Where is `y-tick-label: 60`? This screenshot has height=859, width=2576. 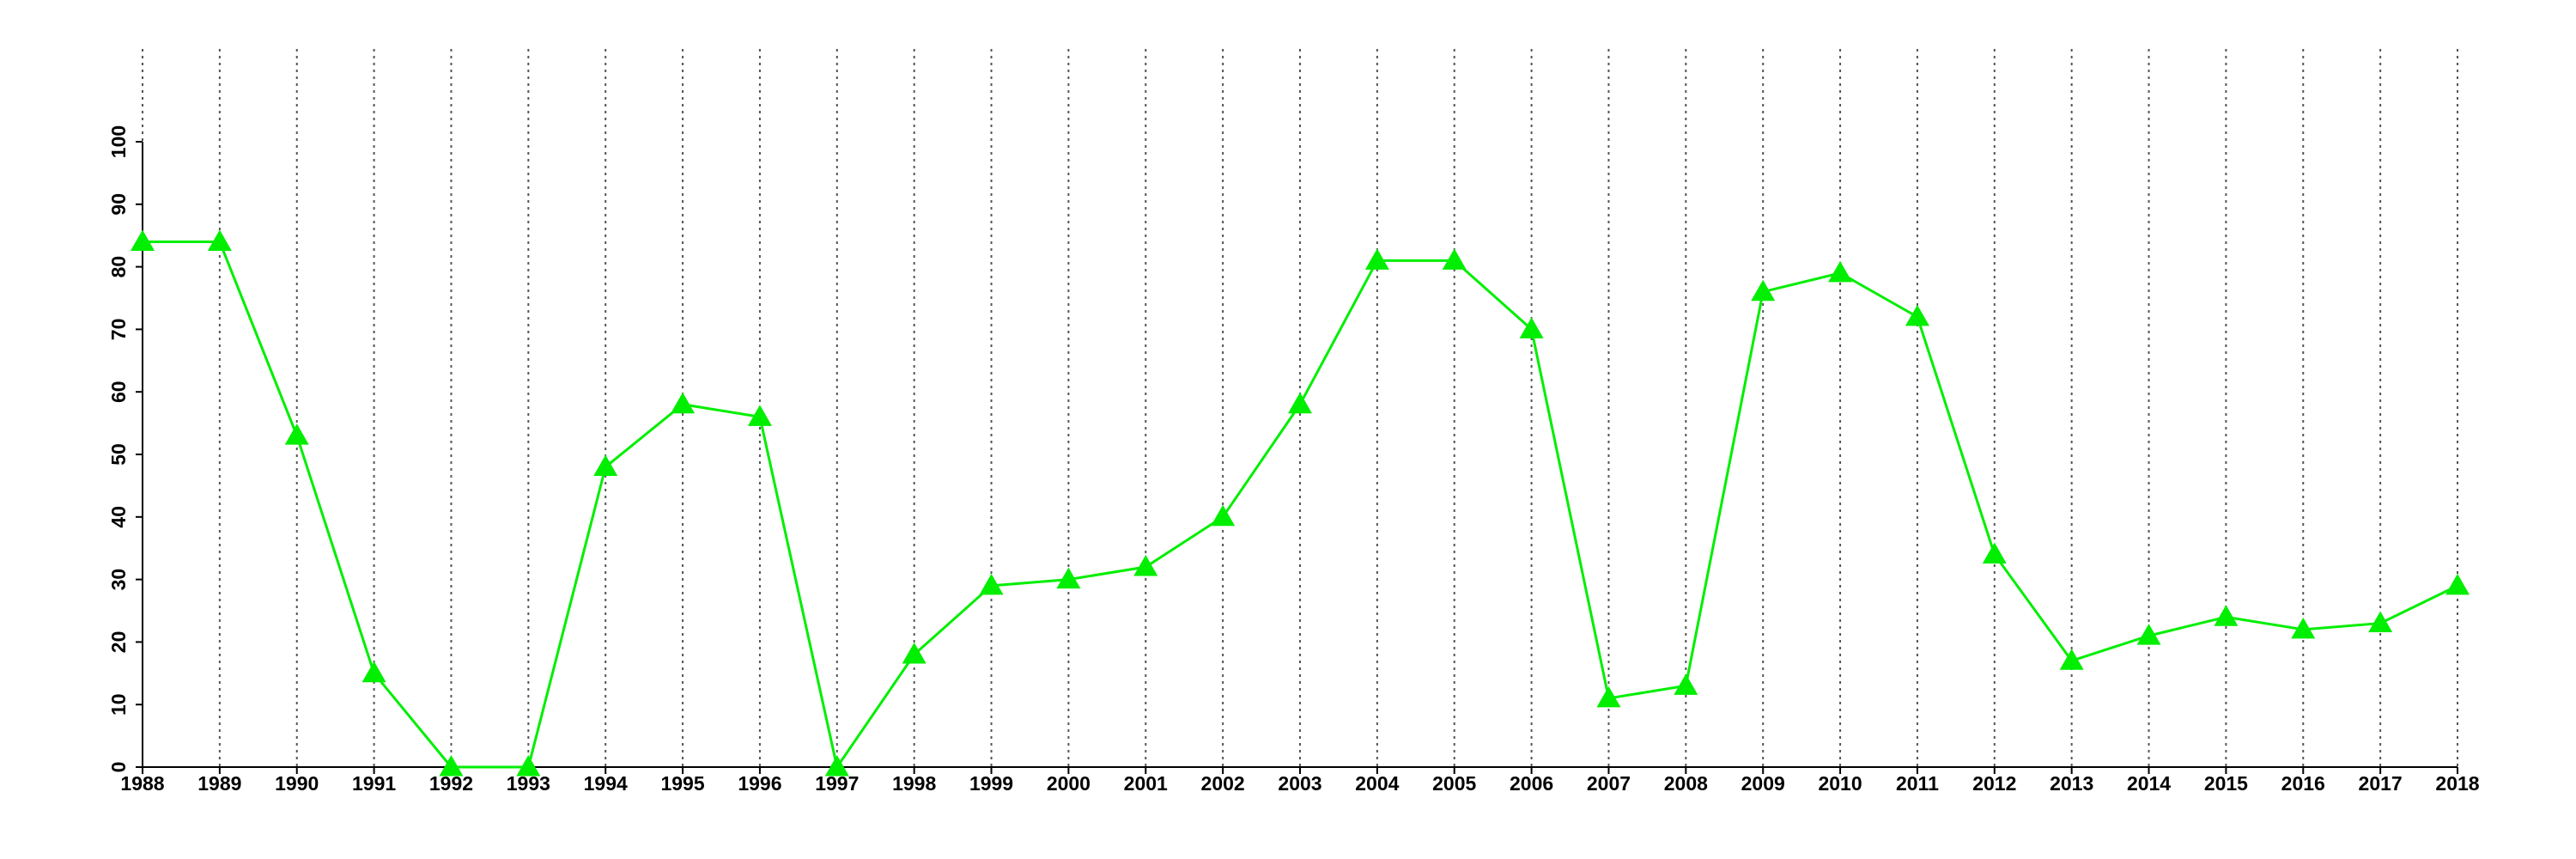 y-tick-label: 60 is located at coordinates (118, 392).